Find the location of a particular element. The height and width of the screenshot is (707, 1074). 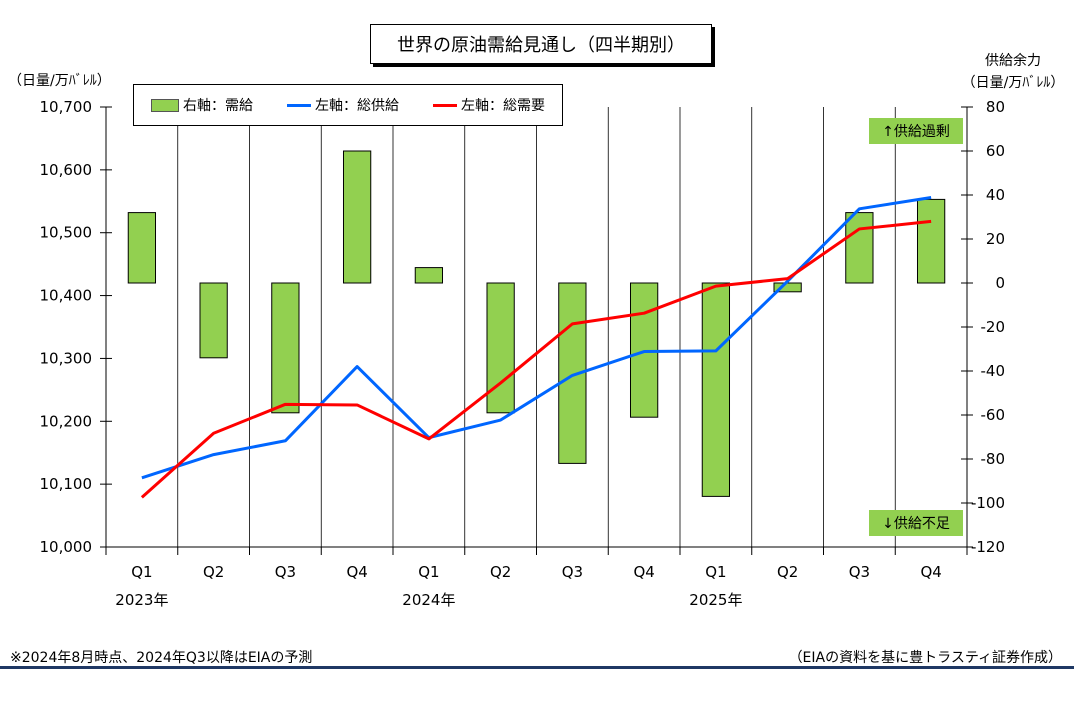

right-tick-label: -20 is located at coordinates (993, 327).